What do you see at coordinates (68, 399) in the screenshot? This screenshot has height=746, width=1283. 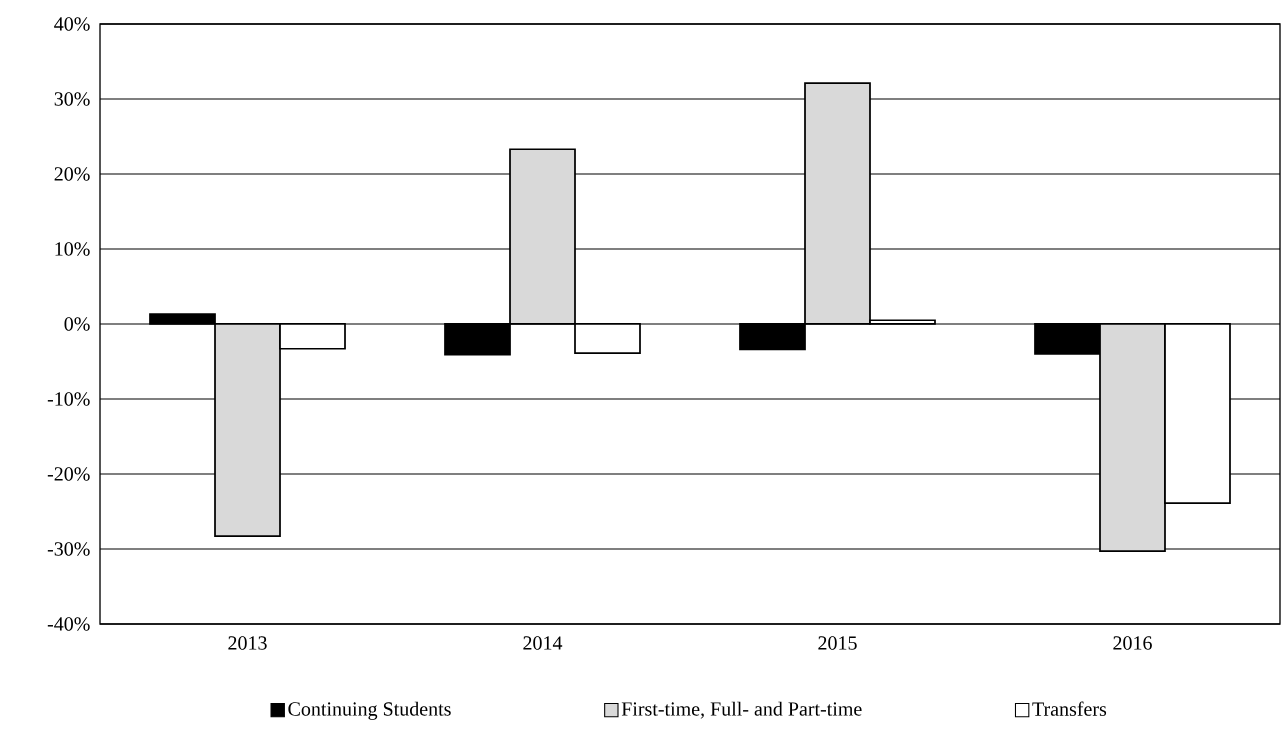 I see `y-tick-label: -10%` at bounding box center [68, 399].